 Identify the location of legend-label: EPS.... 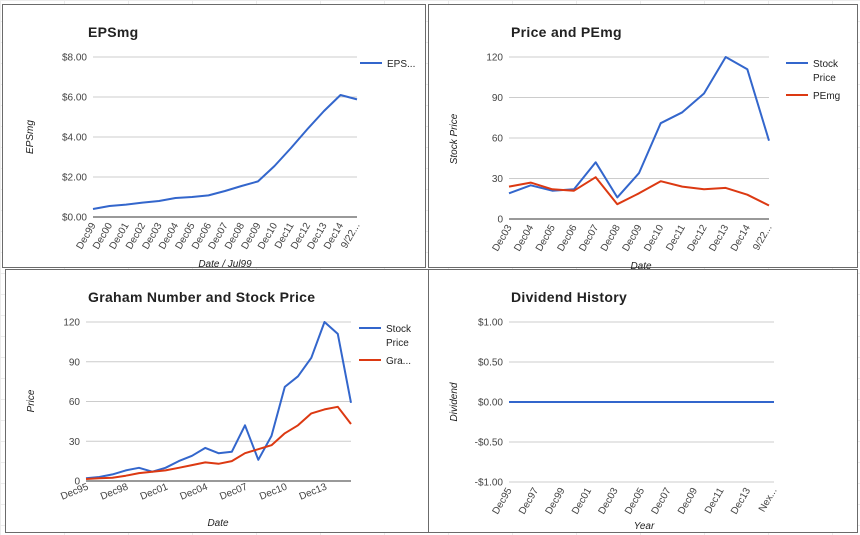
(401, 64).